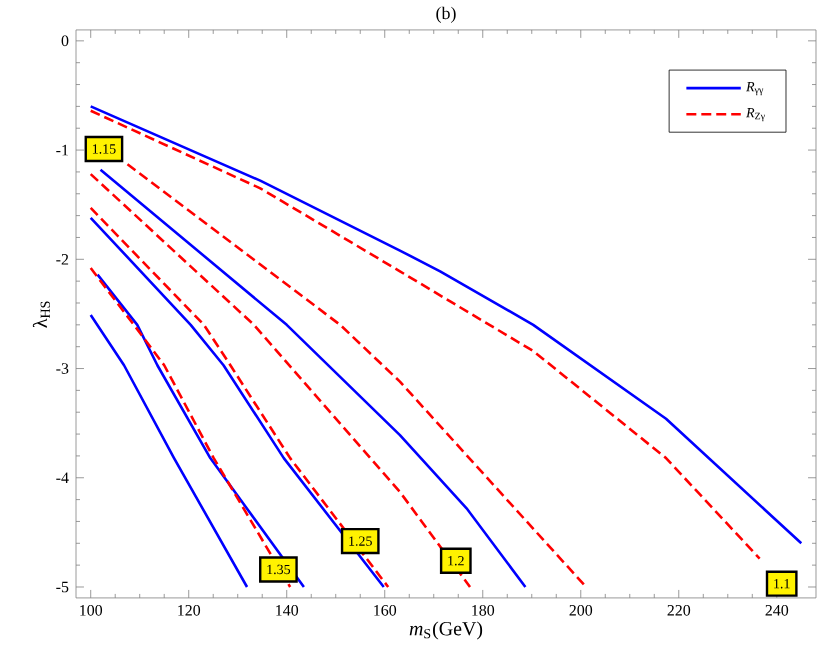 The height and width of the screenshot is (658, 818). Describe the element at coordinates (169, 451) in the screenshot. I see `line-series` at that location.